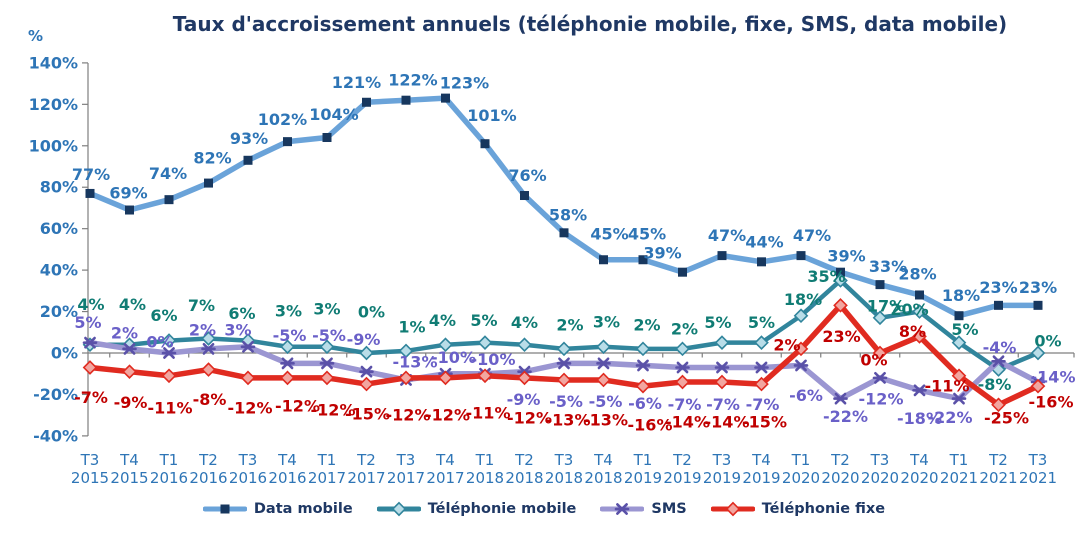 This screenshot has width=1088, height=533. Describe the element at coordinates (564, 469) in the screenshot. I see `x-axis-tick-label: T3 2018` at that location.